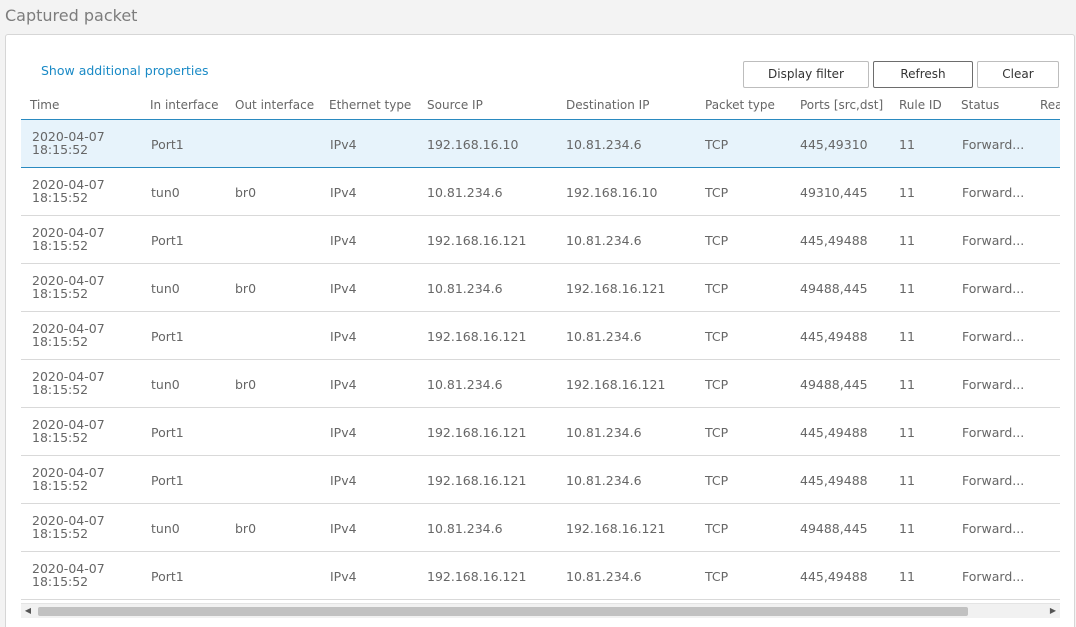 This screenshot has height=627, width=1076. Describe the element at coordinates (1053, 610) in the screenshot. I see `scroll-right-icon: ▶` at that location.